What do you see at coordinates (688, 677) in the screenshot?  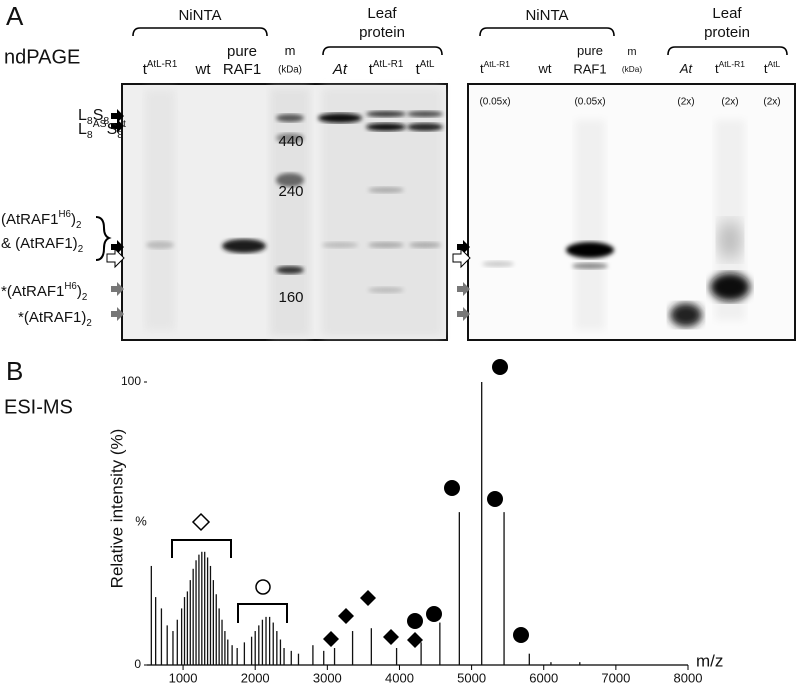 I see `x-tick-label: 8000` at bounding box center [688, 677].